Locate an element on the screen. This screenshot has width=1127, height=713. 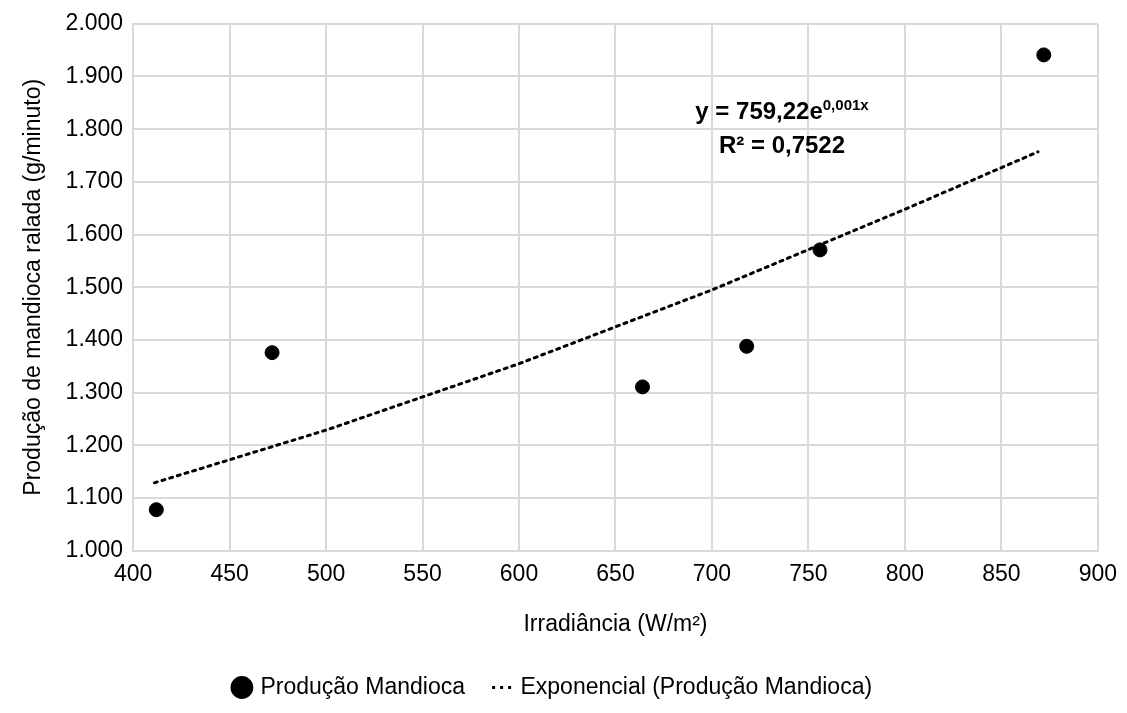
y-tick-label: 1.100 is located at coordinates (94, 496).